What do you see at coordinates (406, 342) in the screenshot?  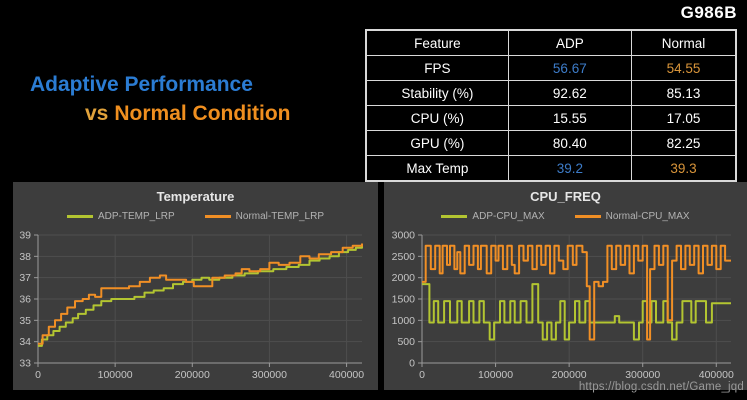 I see `y-tick-label: 500` at bounding box center [406, 342].